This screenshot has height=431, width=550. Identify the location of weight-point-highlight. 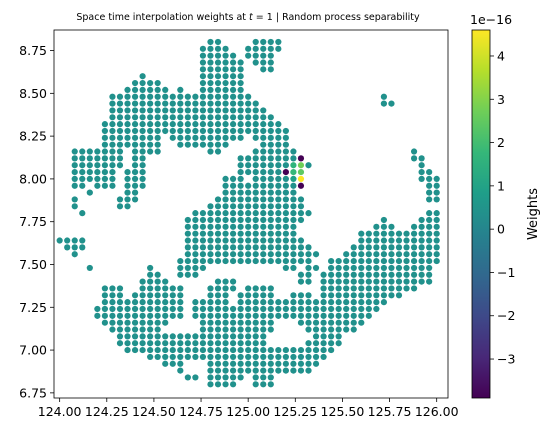
(301, 172).